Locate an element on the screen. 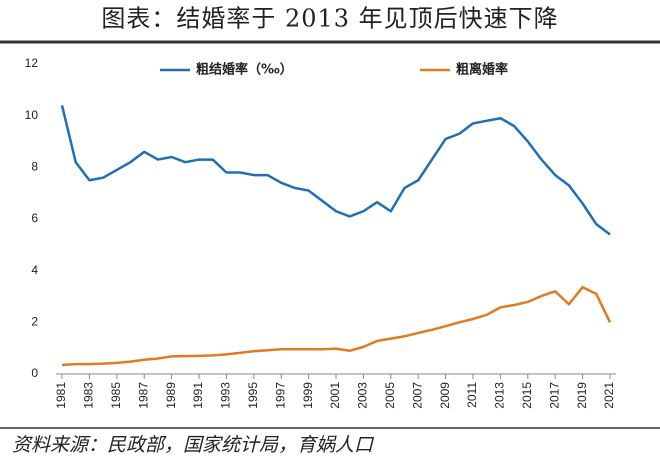 This screenshot has width=660, height=466. x-tick-label: 2007 is located at coordinates (417, 395).